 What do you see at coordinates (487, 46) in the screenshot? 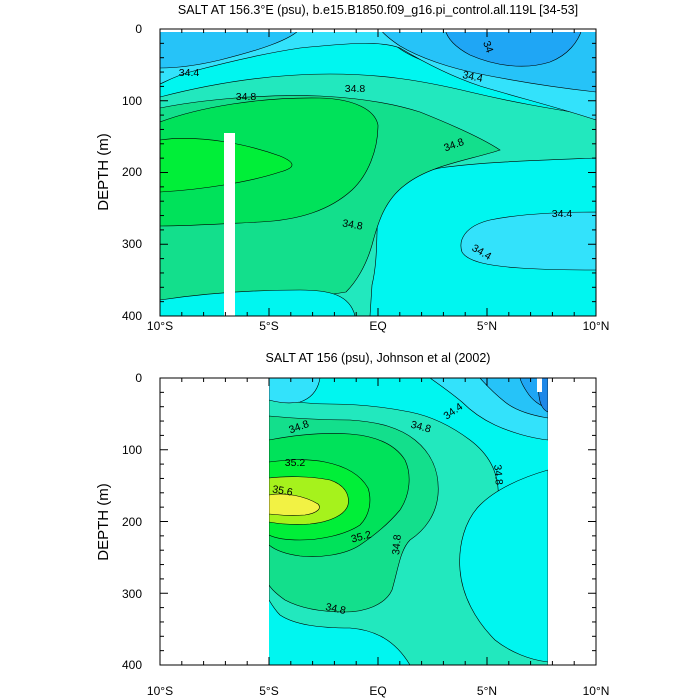
I see `contour-label: 34` at bounding box center [487, 46].